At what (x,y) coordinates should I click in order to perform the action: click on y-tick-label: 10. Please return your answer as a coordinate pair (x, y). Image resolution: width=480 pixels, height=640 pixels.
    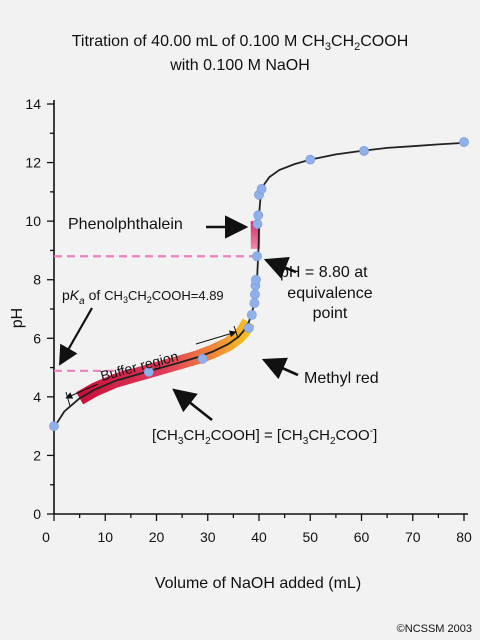
    Looking at the image, I should click on (33, 221).